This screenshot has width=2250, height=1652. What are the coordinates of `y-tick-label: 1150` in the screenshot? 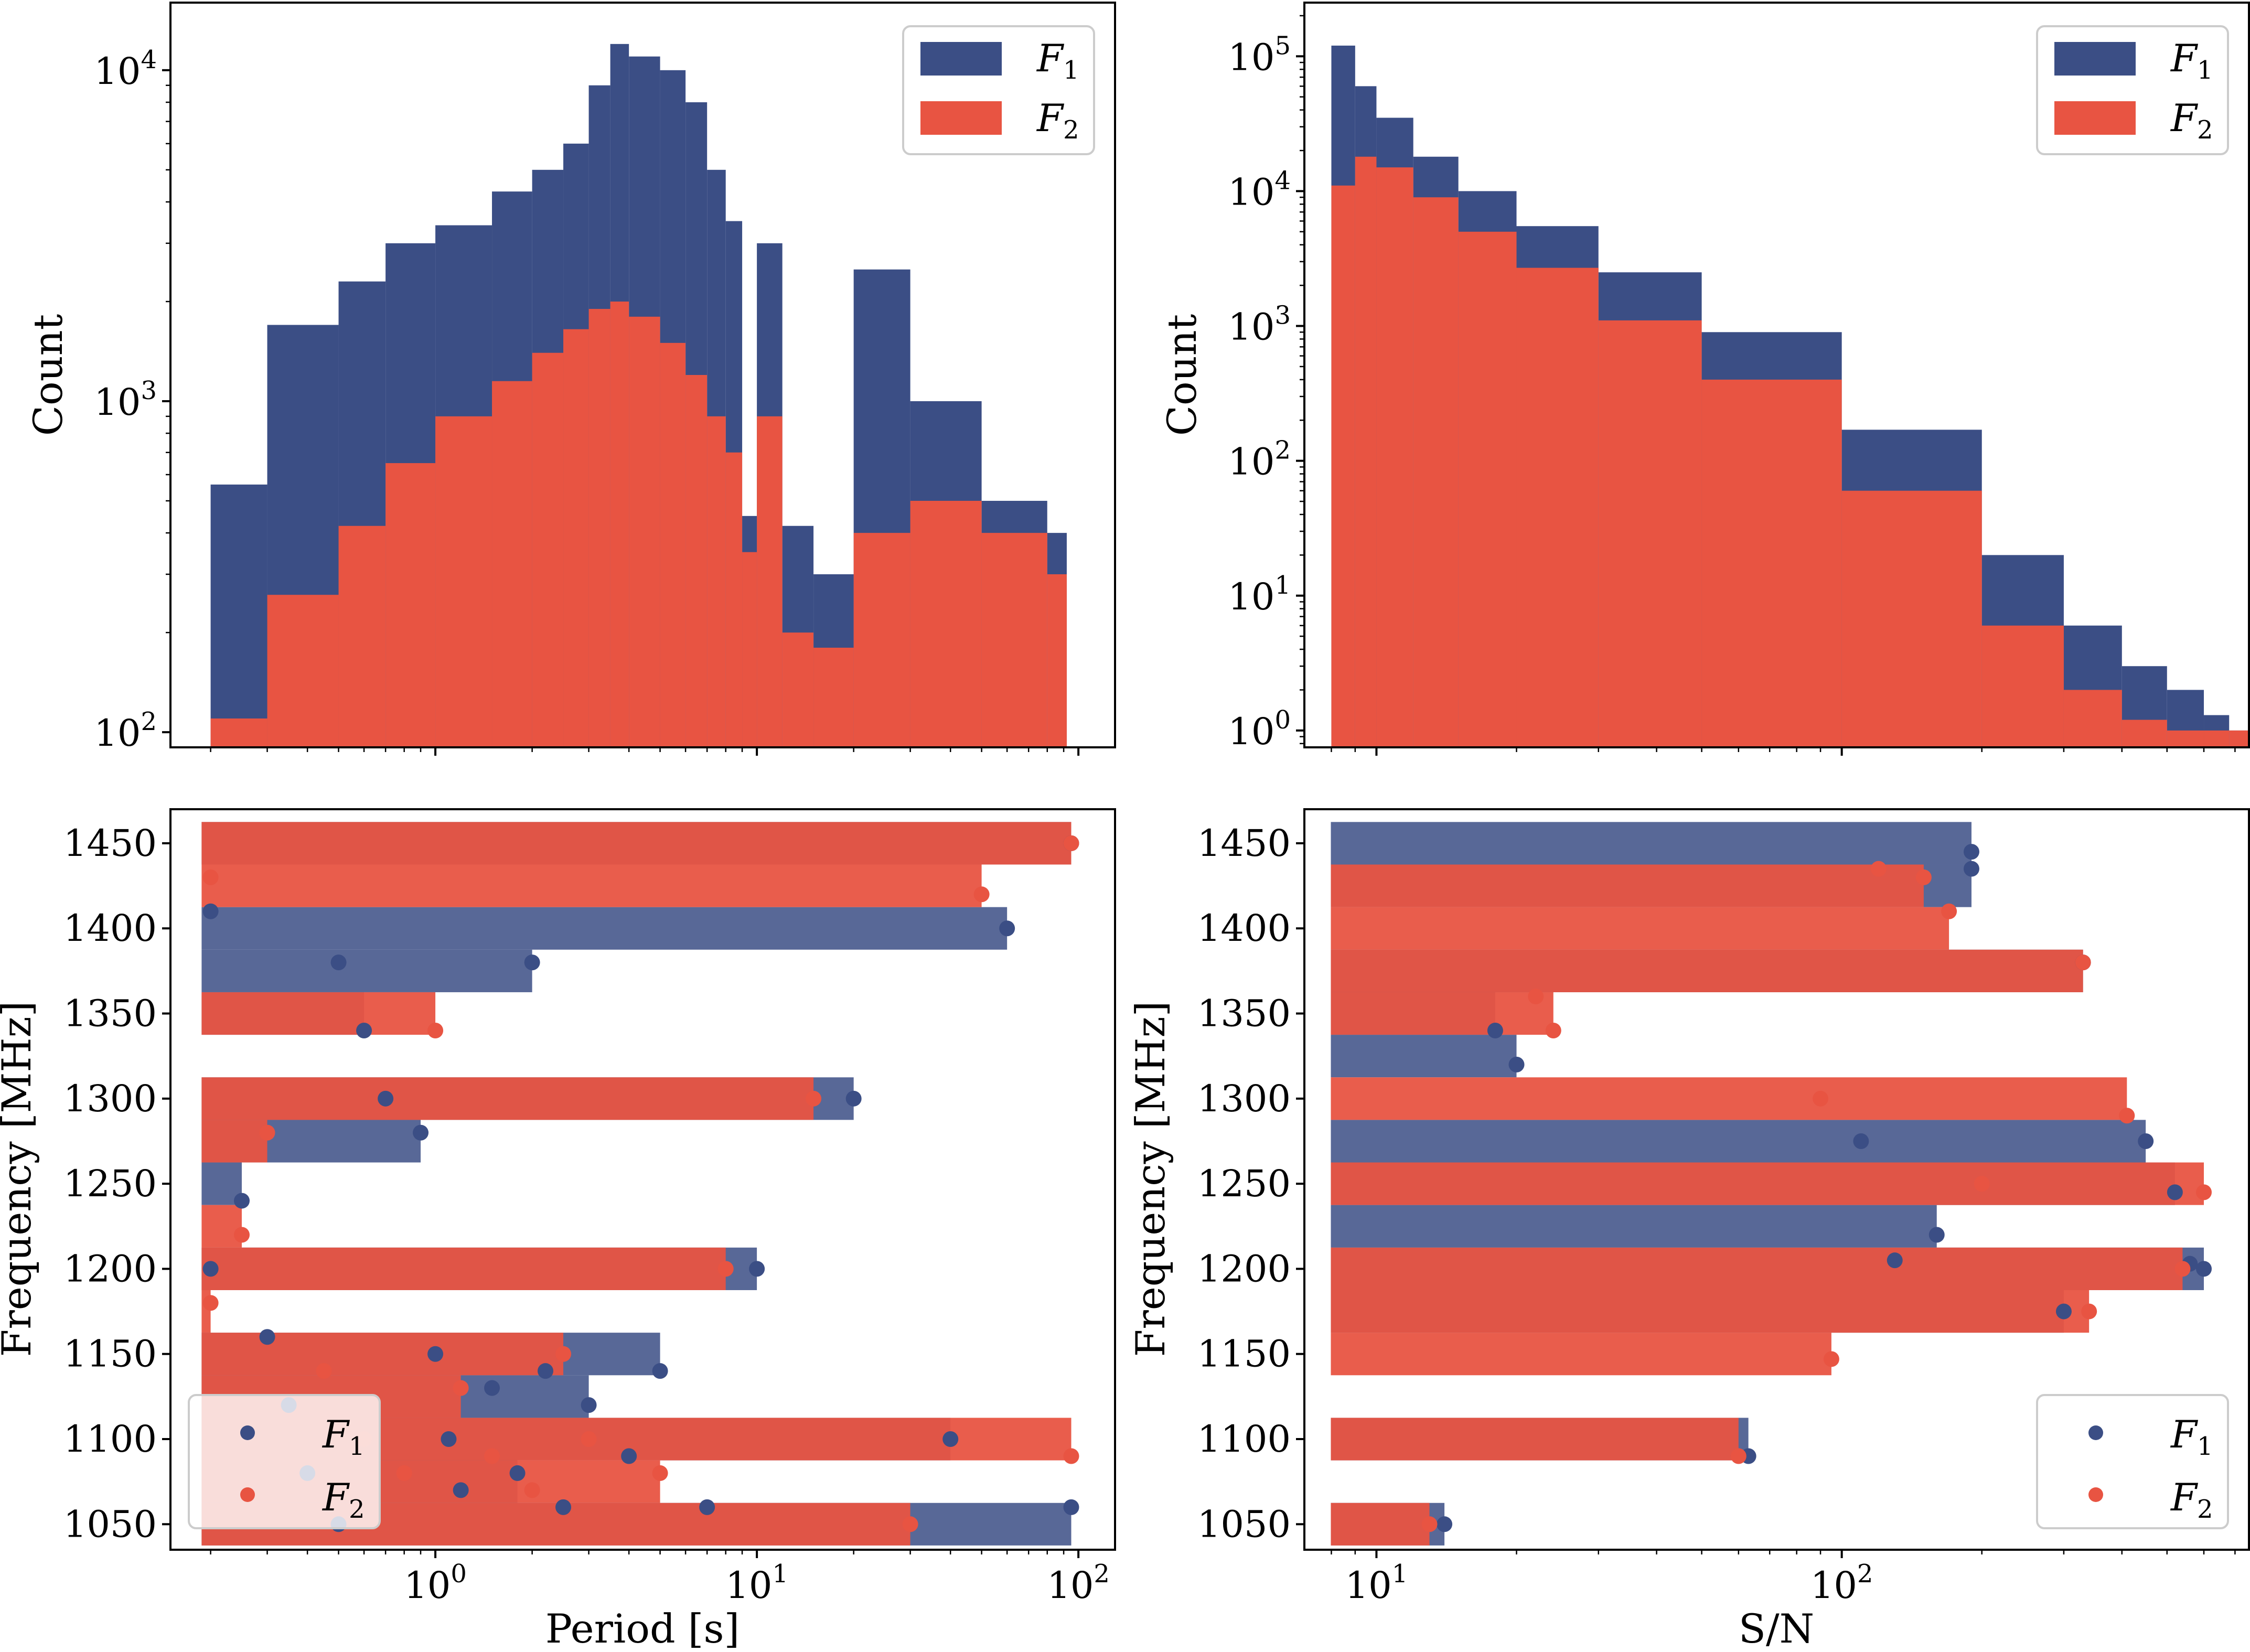 It's located at (1244, 1355).